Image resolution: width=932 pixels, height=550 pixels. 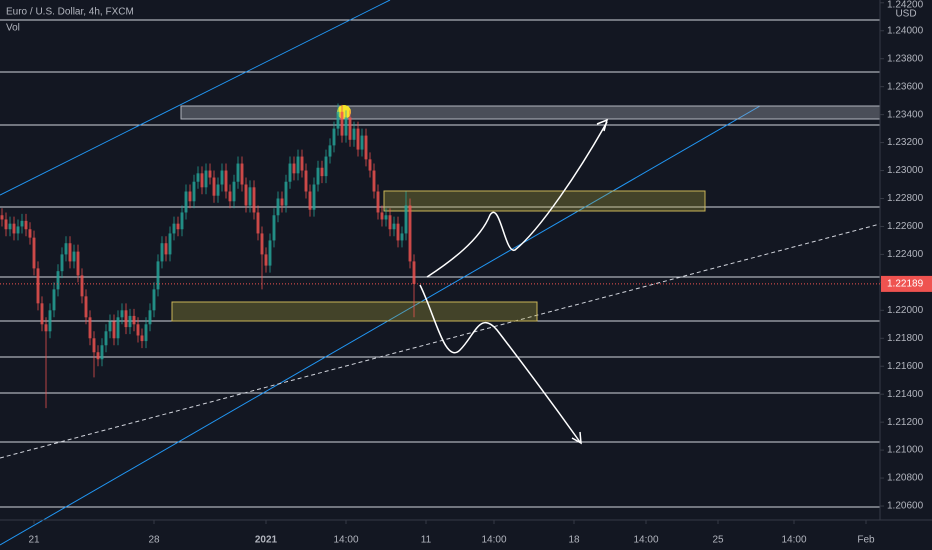 I want to click on y-tick-label: 1.22800, so click(x=905, y=198).